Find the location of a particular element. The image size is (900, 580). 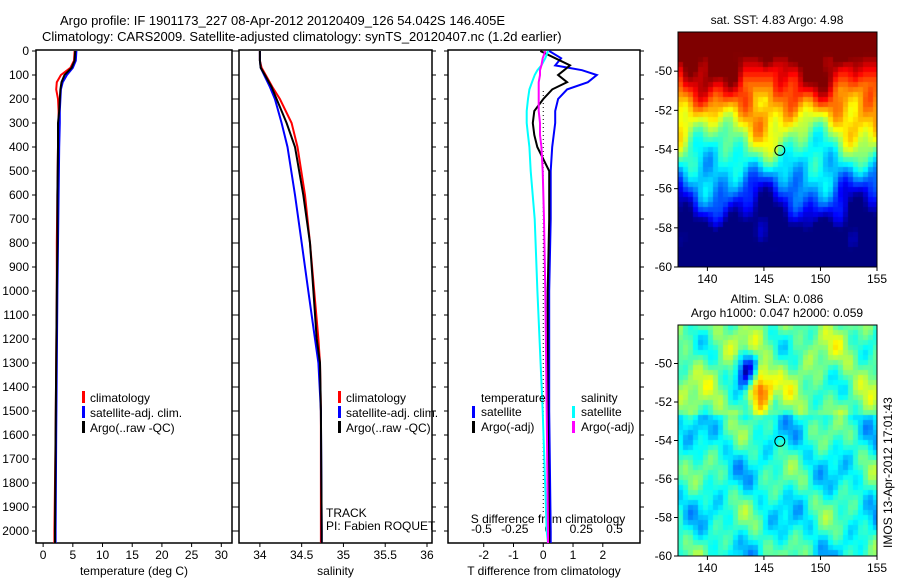

argo-location-marker is located at coordinates (780, 150).